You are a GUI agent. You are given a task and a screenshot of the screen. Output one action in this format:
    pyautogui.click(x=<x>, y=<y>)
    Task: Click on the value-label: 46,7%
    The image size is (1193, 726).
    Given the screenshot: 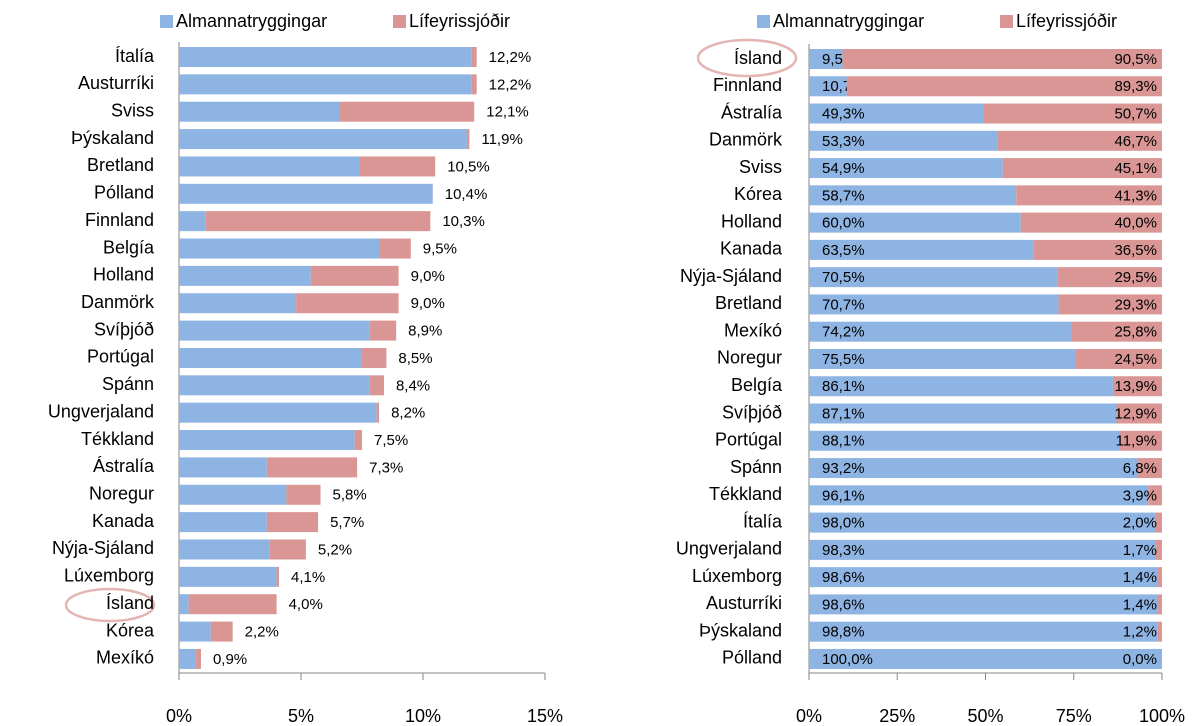 What is the action you would take?
    pyautogui.click(x=1135, y=141)
    